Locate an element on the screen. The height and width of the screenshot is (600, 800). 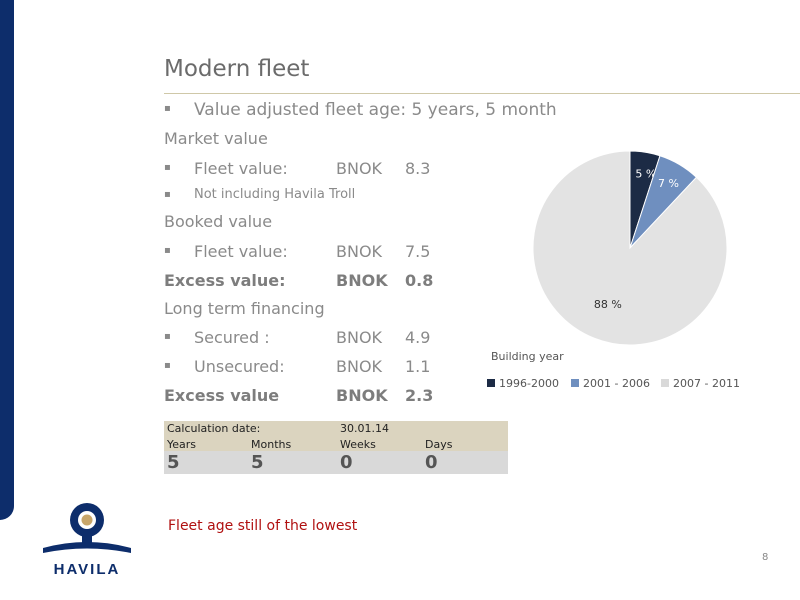
legend-item-2: 2001 - 2006 is located at coordinates (610, 383).